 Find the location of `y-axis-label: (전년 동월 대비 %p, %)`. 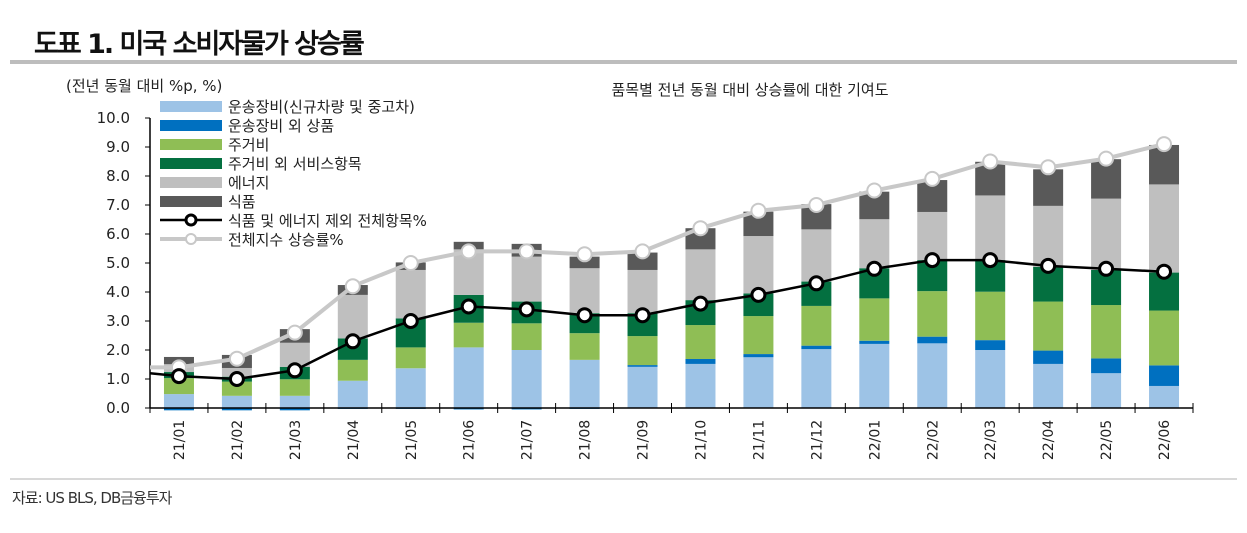

y-axis-label: (전년 동월 대비 %p, %) is located at coordinates (144, 86).